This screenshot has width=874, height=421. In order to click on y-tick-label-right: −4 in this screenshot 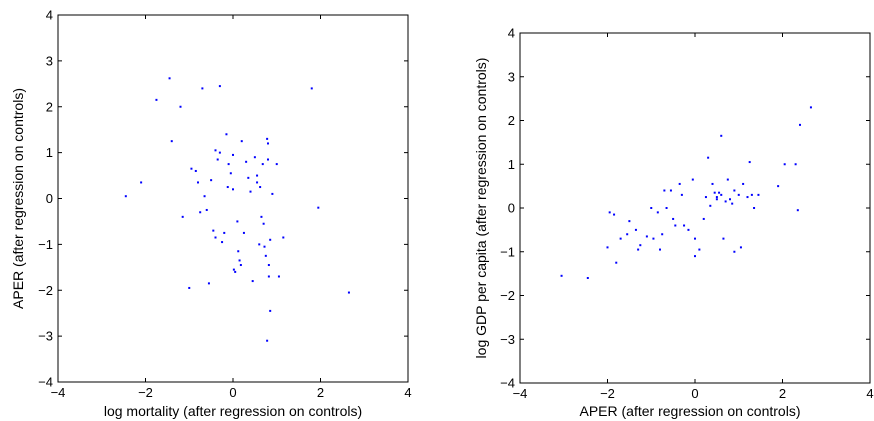, I will do `click(507, 383)`.